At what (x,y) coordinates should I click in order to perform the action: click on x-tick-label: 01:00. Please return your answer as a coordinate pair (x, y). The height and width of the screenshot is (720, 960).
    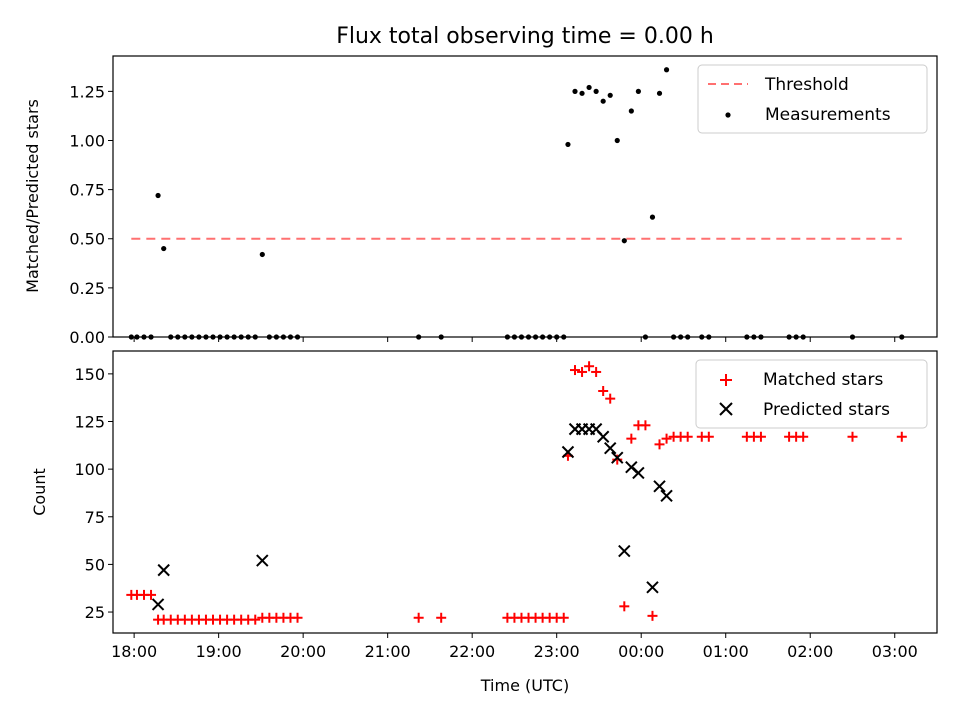
    Looking at the image, I should click on (726, 651).